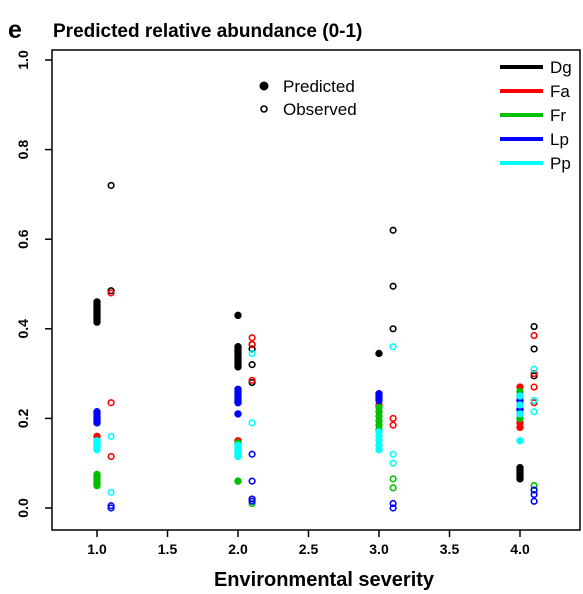 The image size is (583, 594). What do you see at coordinates (97, 549) in the screenshot?
I see `x-tick-label: 1.0` at bounding box center [97, 549].